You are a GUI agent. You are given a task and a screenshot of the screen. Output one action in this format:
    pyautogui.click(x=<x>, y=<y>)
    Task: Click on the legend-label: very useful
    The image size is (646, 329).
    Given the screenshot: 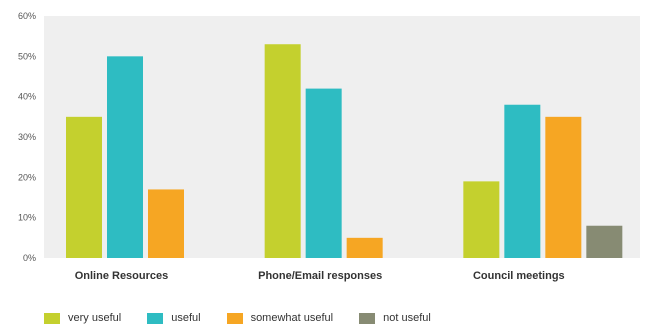 What is the action you would take?
    pyautogui.click(x=95, y=318)
    